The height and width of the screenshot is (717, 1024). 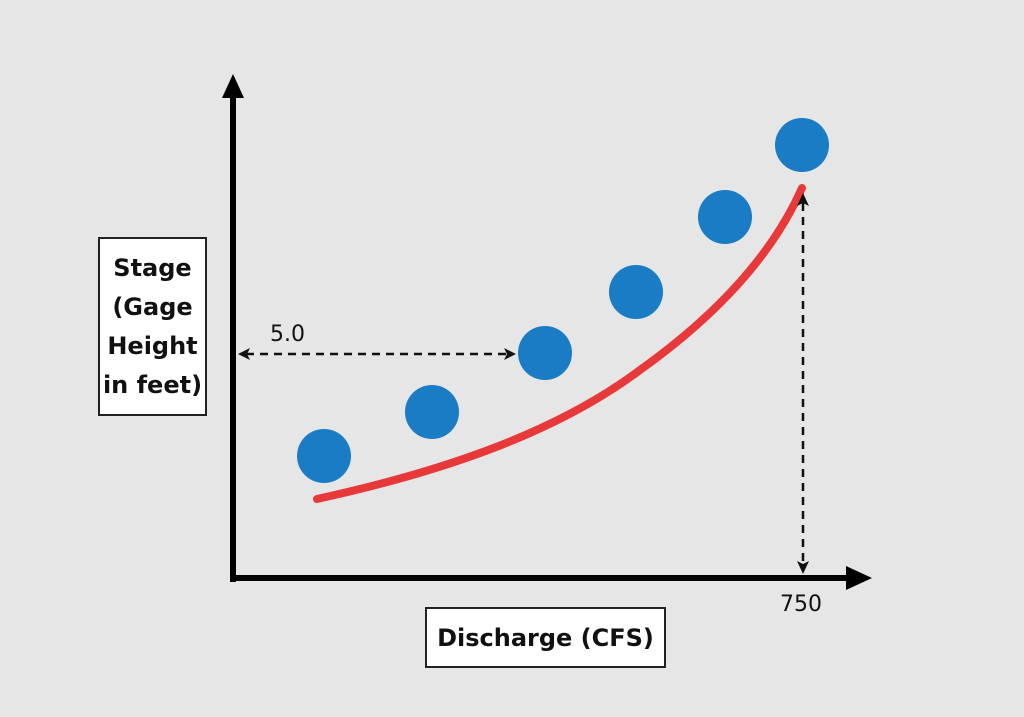 What do you see at coordinates (244, 354) in the screenshot?
I see `arrow-left-icon` at bounding box center [244, 354].